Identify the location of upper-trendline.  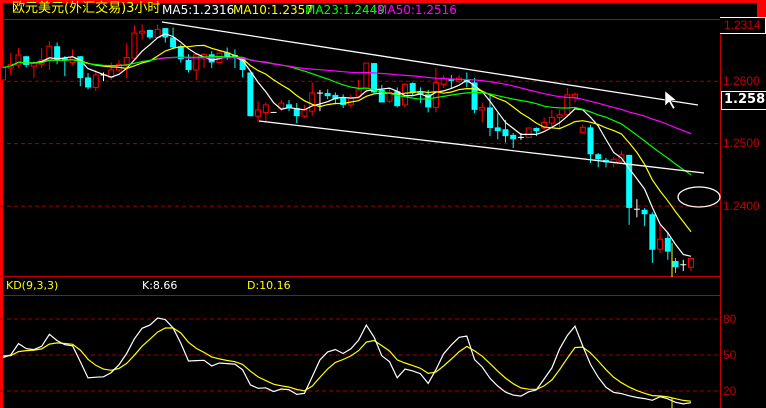
(430, 63).